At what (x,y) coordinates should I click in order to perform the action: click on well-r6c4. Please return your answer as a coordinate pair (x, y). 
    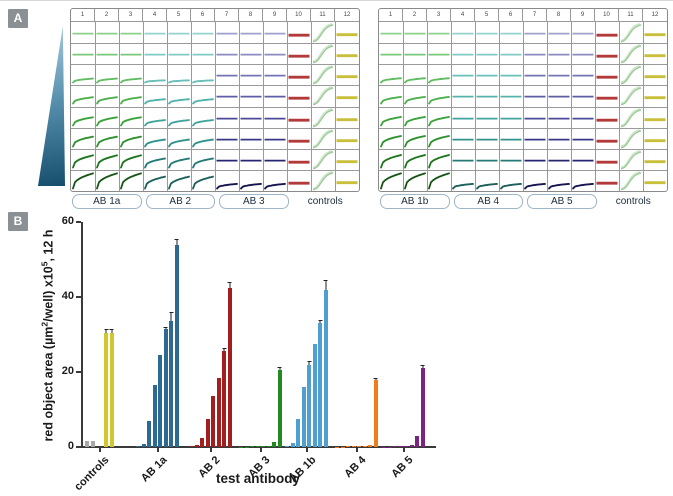
    Looking at the image, I should click on (155, 138).